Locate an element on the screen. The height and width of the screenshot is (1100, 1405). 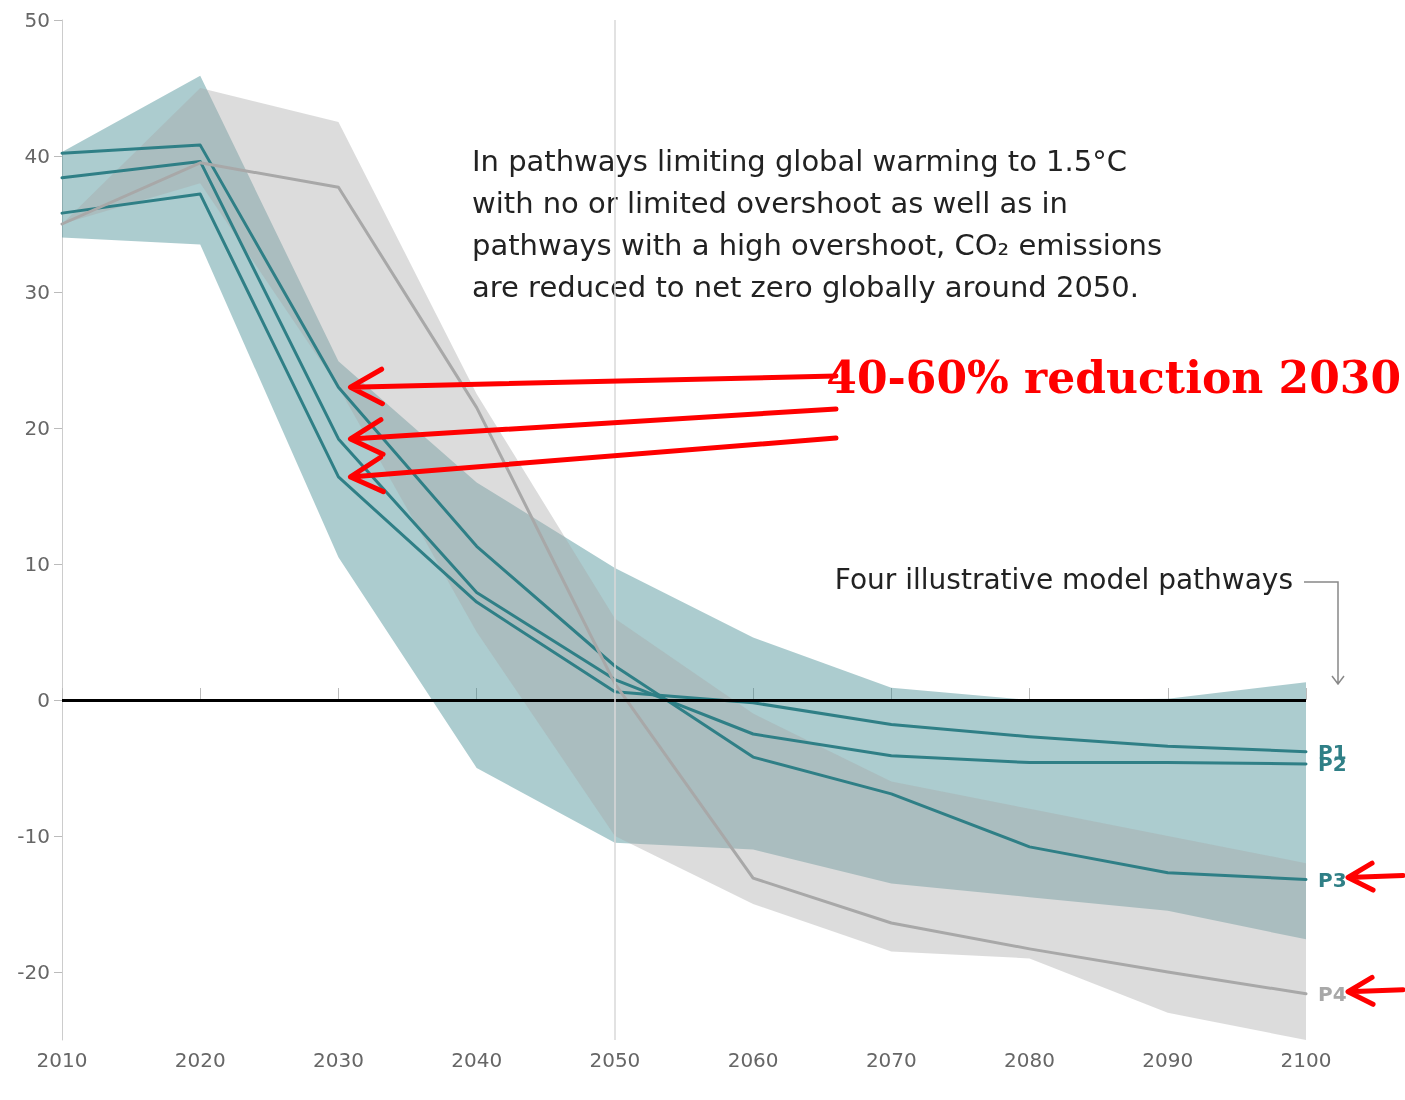
y-tick-label: 0 is located at coordinates (43, 700).